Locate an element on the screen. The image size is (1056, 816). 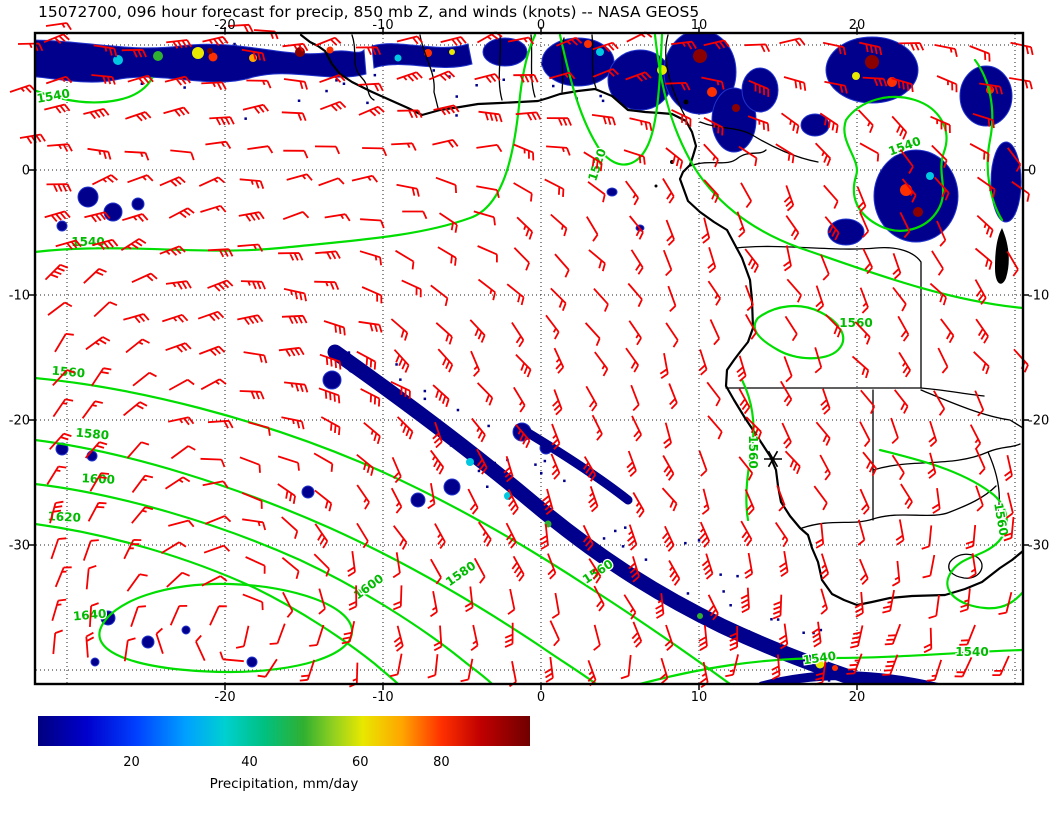
contour-1560-sa-terrain is located at coordinates (950, 529).